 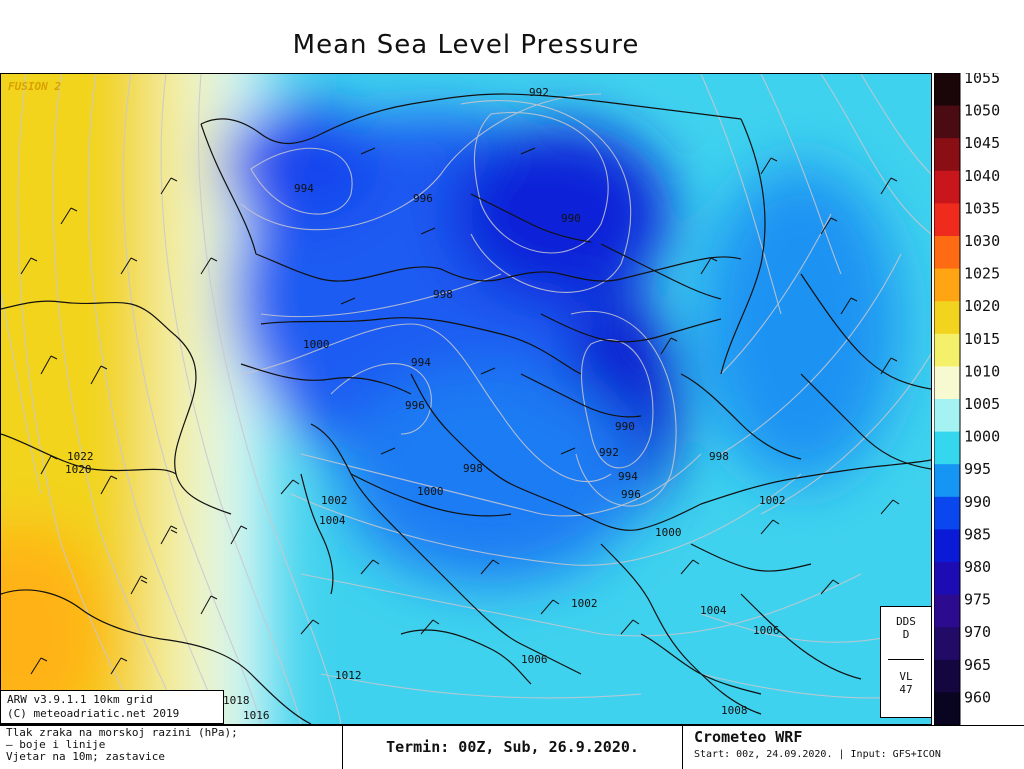 What do you see at coordinates (93, 713) in the screenshot?
I see `copyright-text: (C) meteoadriatic.net 2019` at bounding box center [93, 713].